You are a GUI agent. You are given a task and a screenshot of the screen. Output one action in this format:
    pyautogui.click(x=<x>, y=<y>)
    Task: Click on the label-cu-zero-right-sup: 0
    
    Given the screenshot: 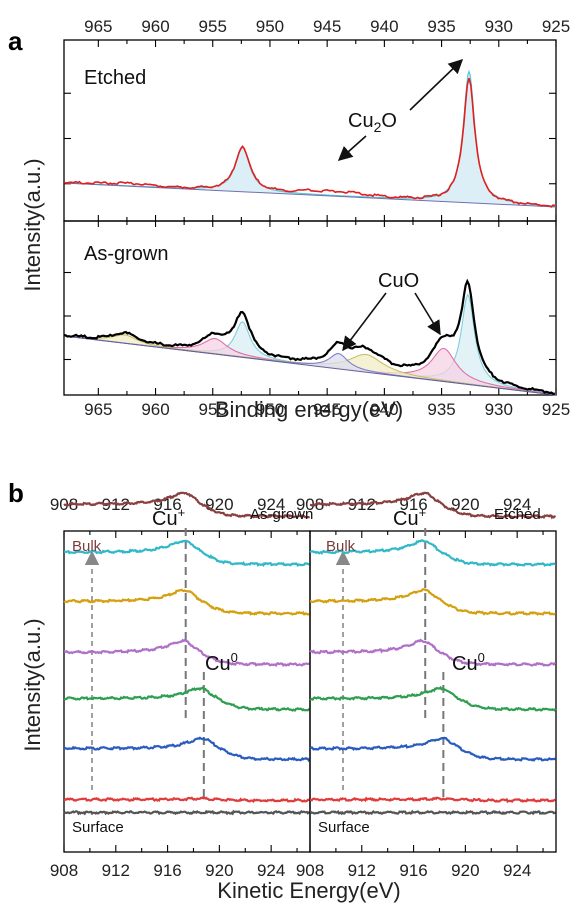 What is the action you would take?
    pyautogui.click(x=481, y=657)
    